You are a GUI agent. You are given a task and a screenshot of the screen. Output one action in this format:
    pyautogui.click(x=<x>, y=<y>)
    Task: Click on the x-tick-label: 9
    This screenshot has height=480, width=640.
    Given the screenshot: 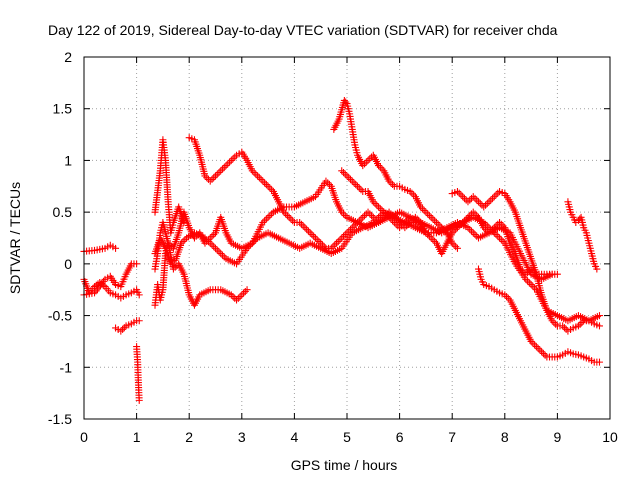 What is the action you would take?
    pyautogui.click(x=558, y=437)
    